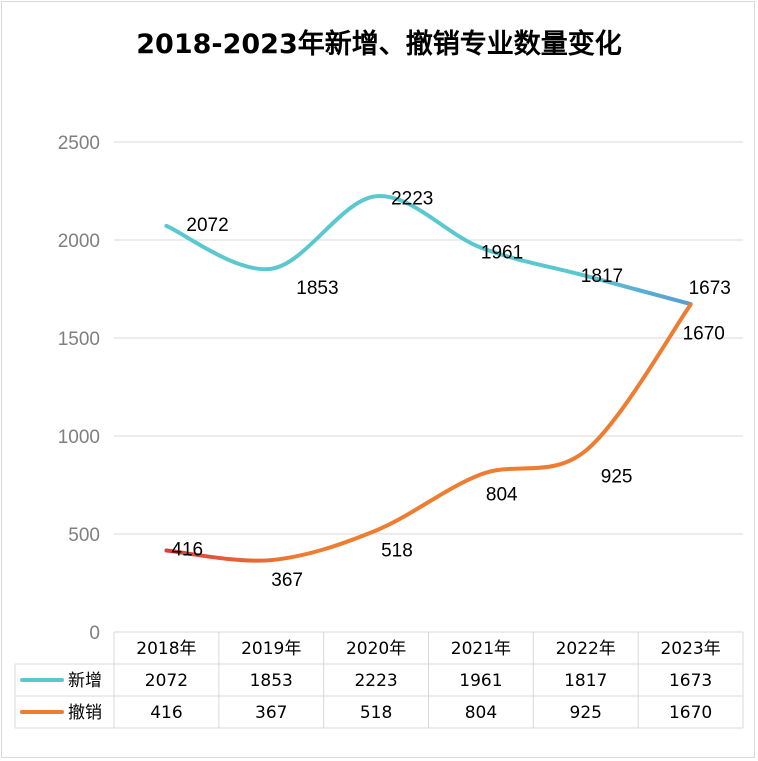 This screenshot has width=758, height=761. What do you see at coordinates (481, 713) in the screenshot?
I see `table-cell-value: 804` at bounding box center [481, 713].